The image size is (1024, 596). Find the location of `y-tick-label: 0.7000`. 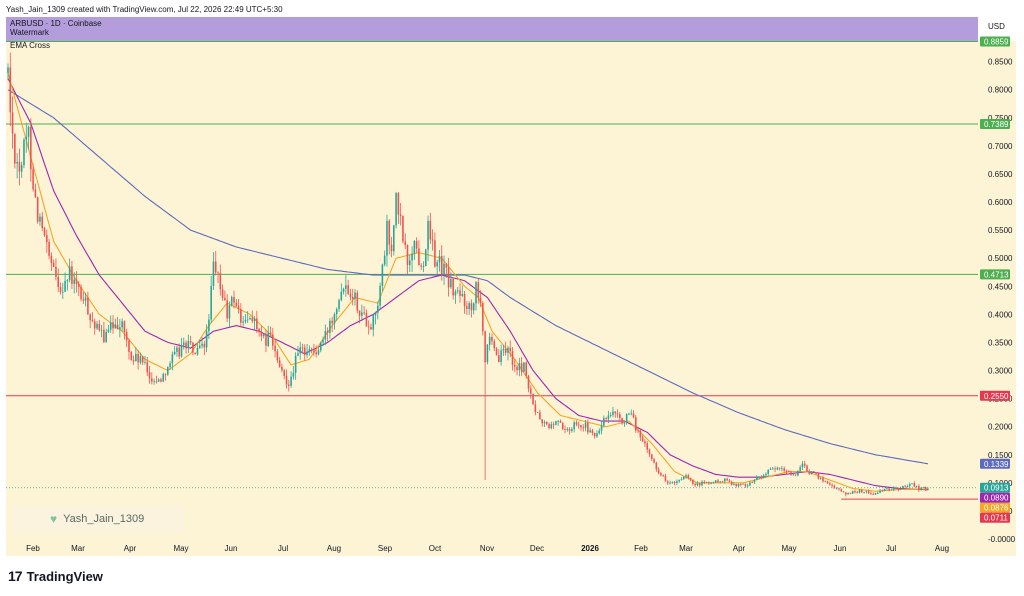

y-tick-label: 0.7000 is located at coordinates (1000, 146).